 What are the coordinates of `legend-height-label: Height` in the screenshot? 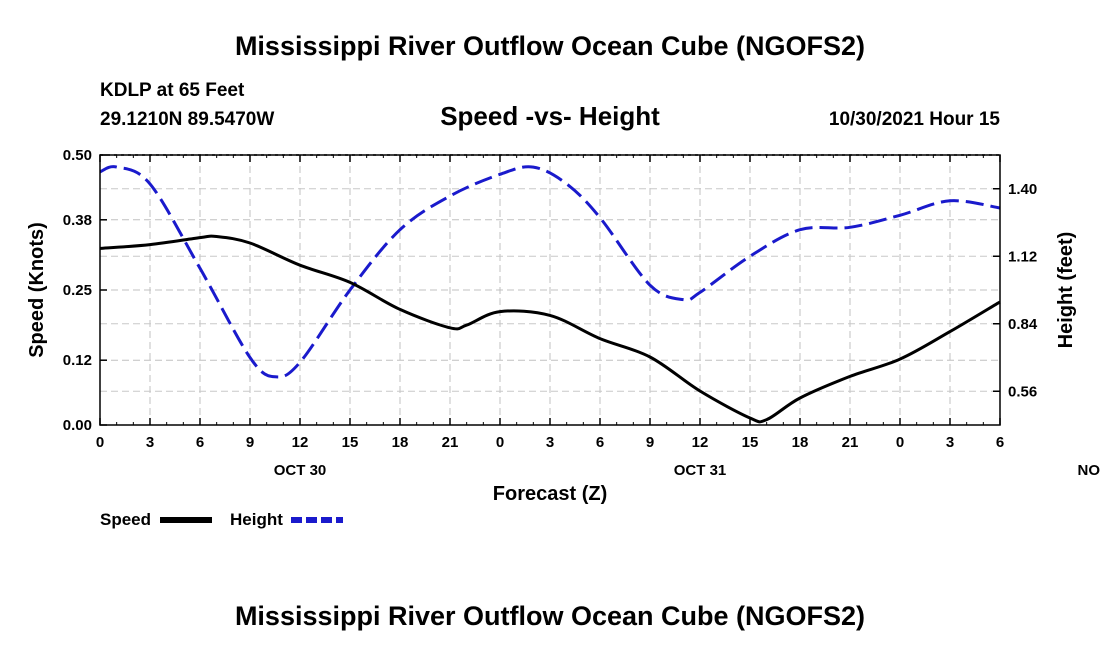 It's located at (256, 519).